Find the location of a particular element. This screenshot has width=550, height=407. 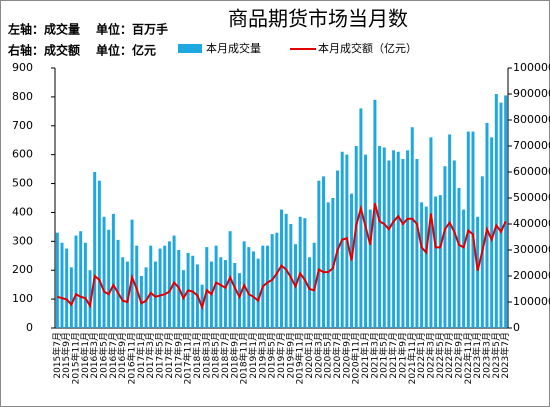

x-tick-label: 2020年5月 is located at coordinates (328, 355).